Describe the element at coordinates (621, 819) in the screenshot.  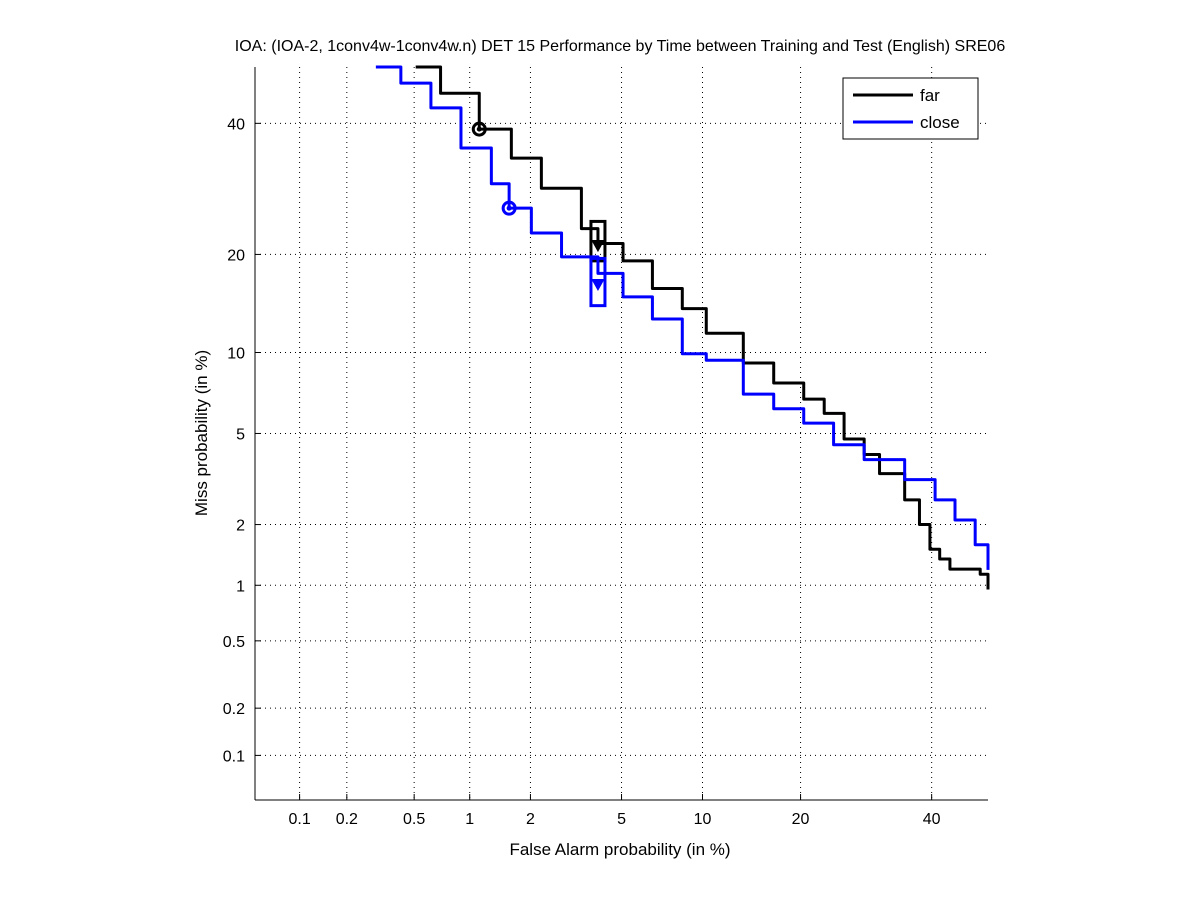
I see `x-tick-label: 5` at that location.